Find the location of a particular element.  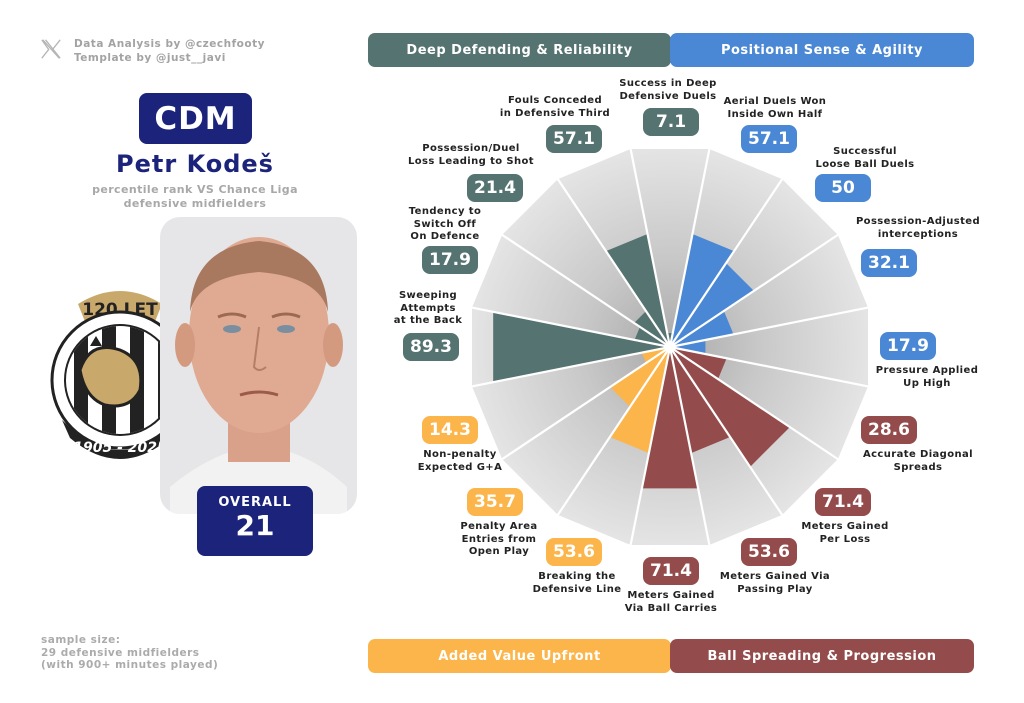

overall-value: 21 is located at coordinates (255, 525).